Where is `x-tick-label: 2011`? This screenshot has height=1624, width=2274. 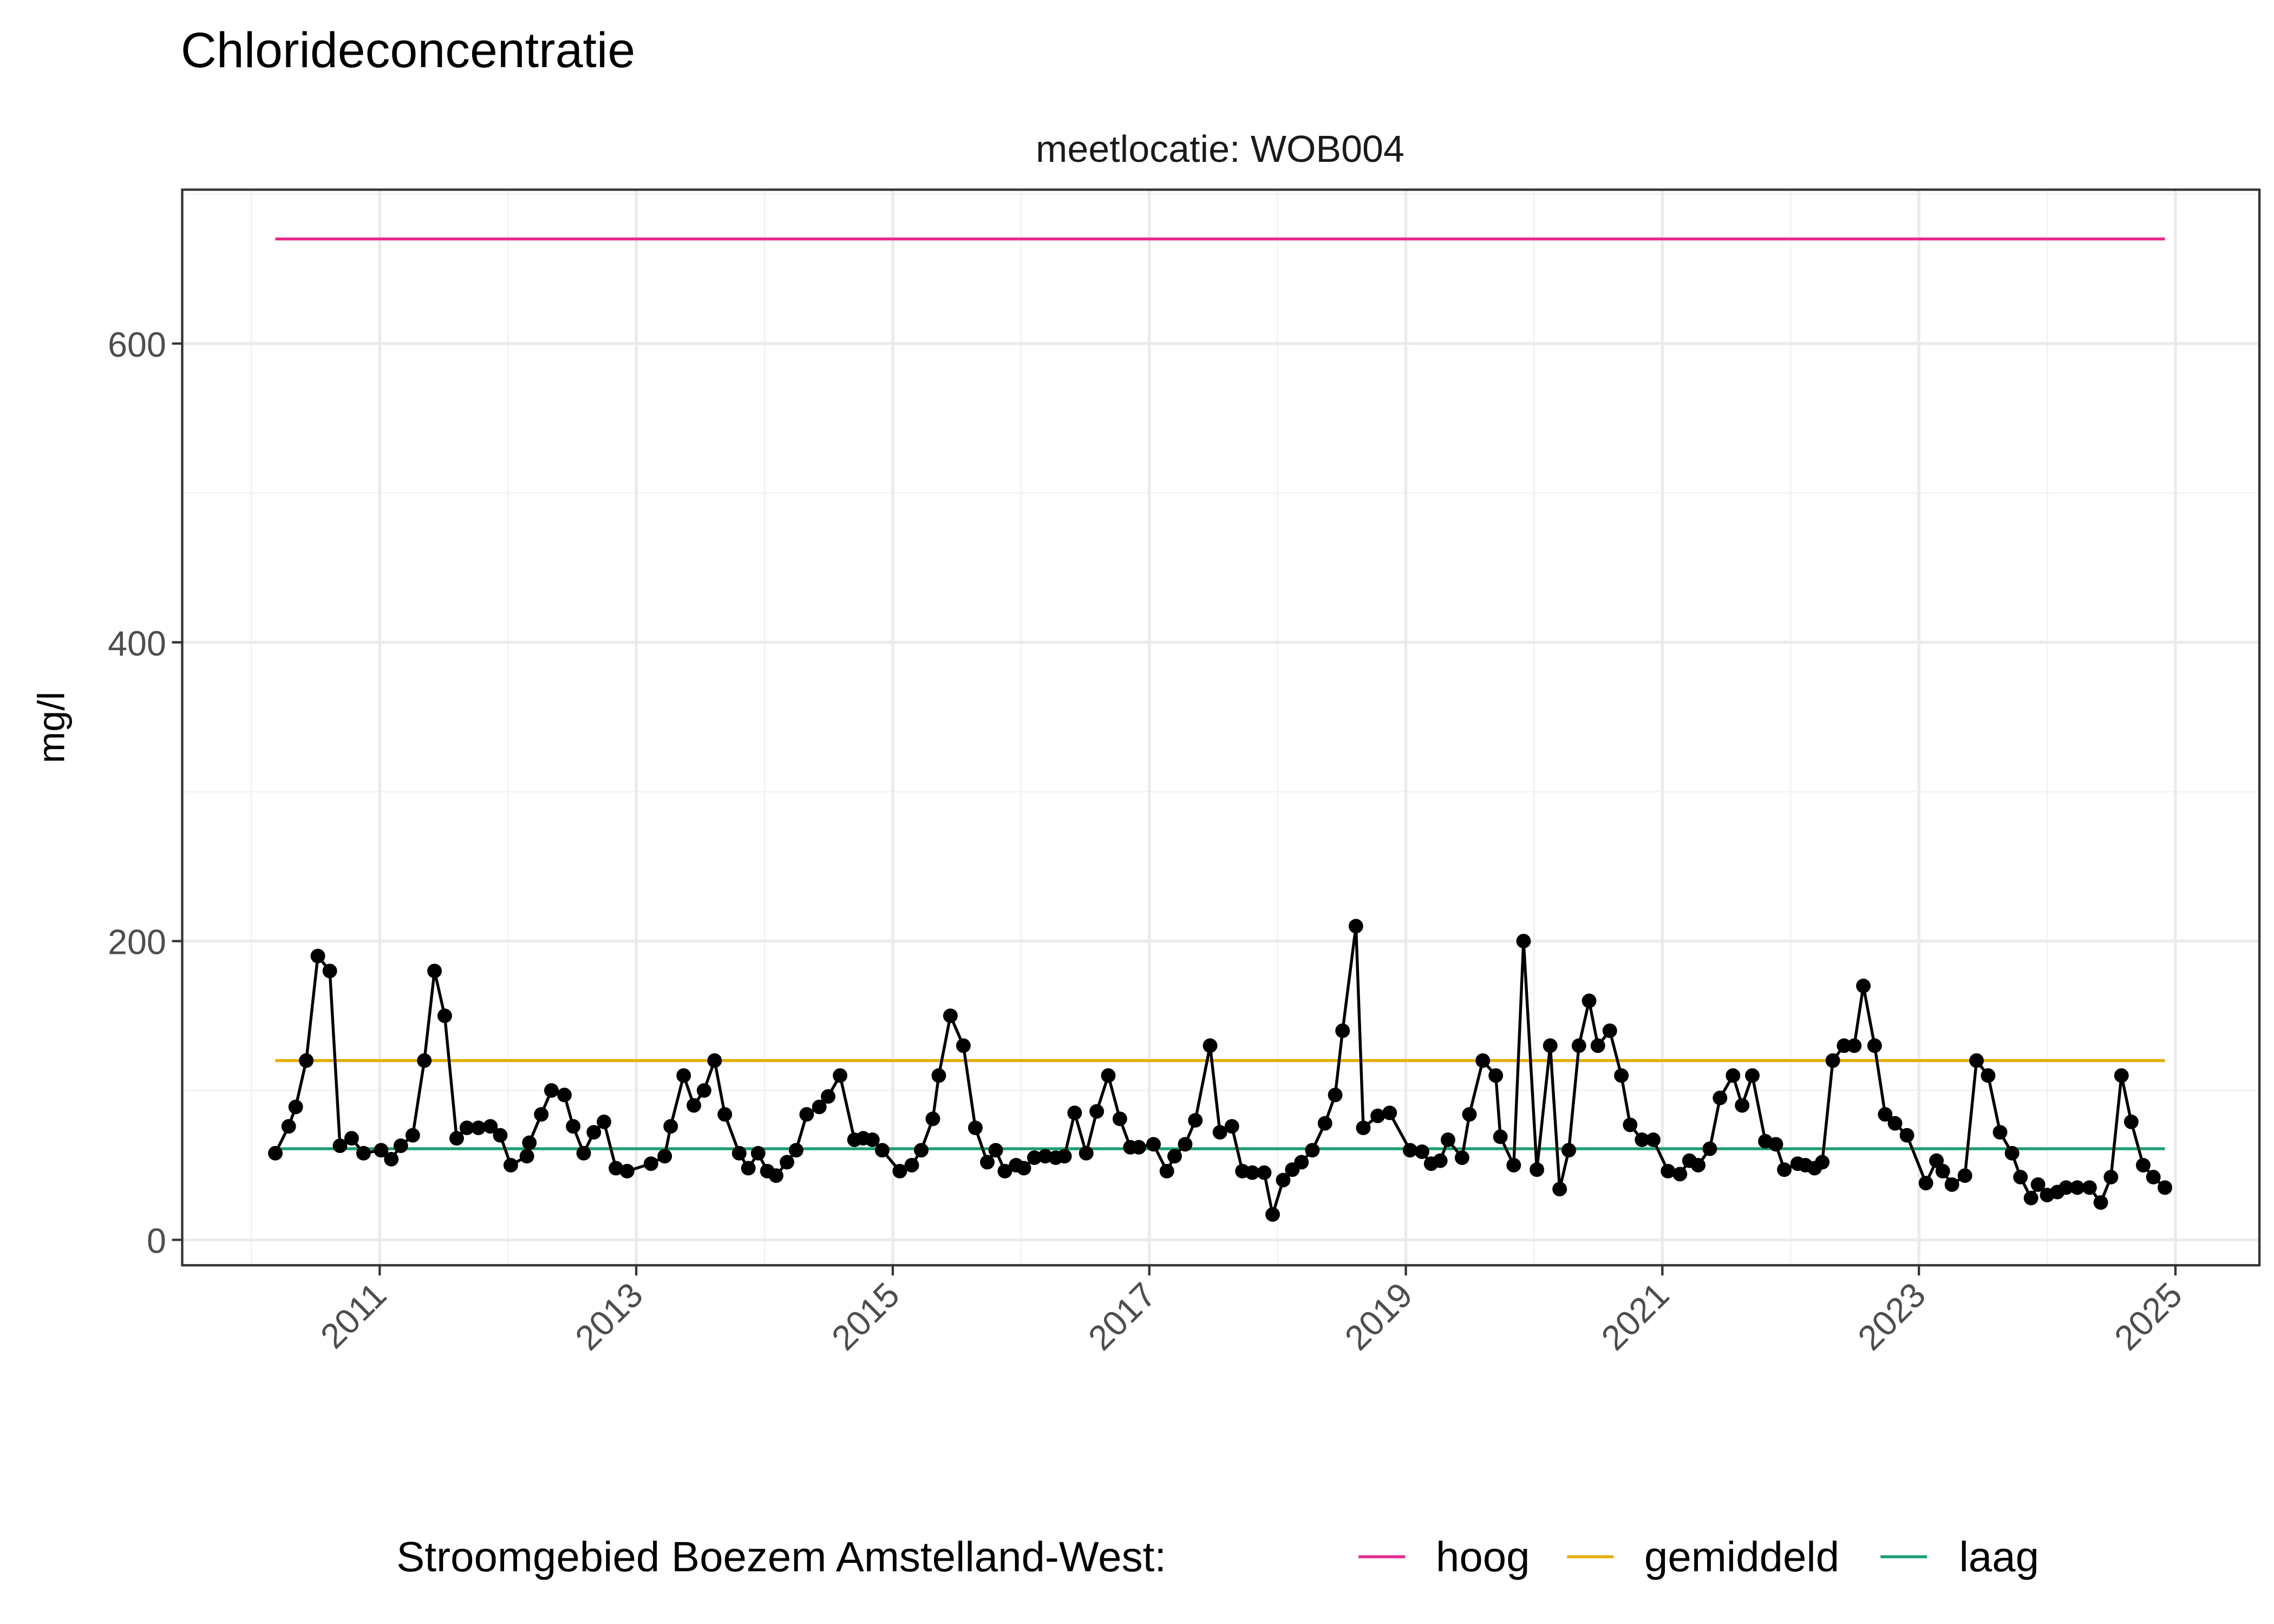
x-tick-label: 2011 is located at coordinates (354, 1316).